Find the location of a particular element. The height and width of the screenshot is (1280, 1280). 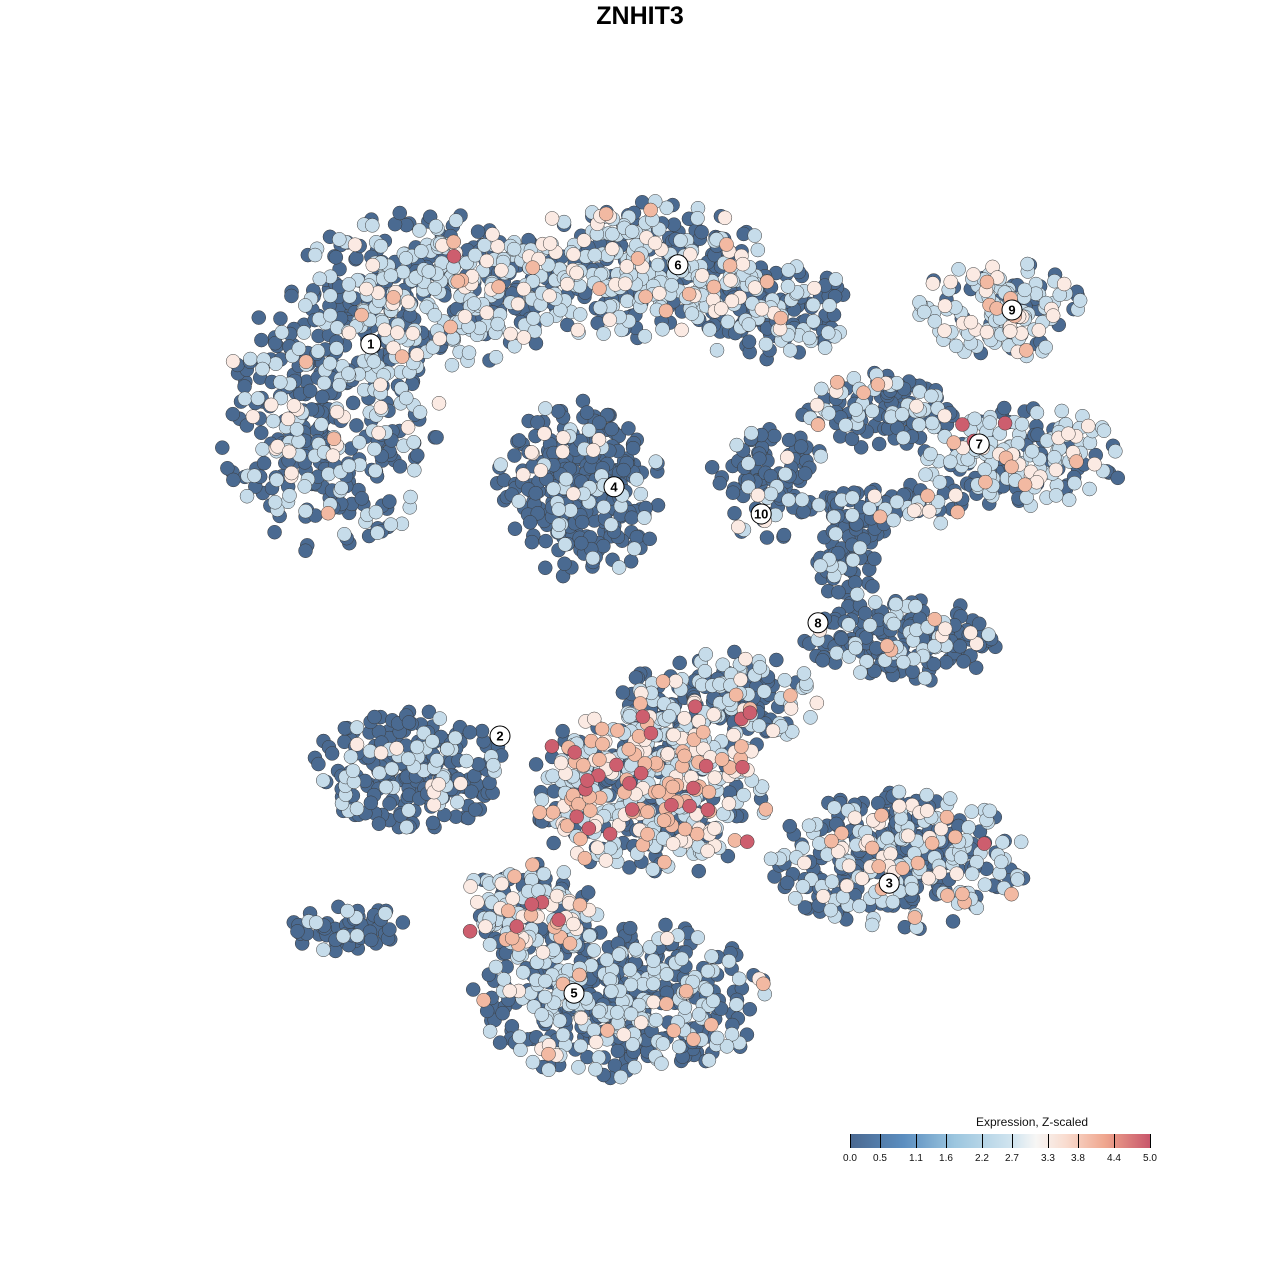

cluster-label-7: 7 is located at coordinates (979, 444).